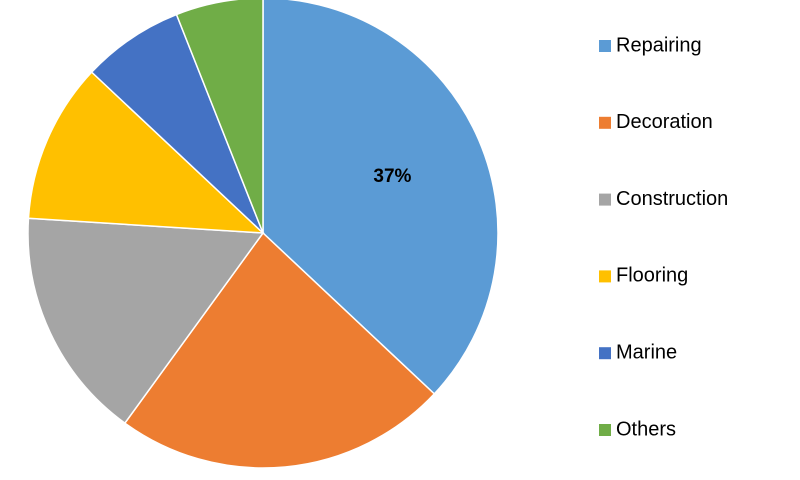 The height and width of the screenshot is (480, 800). I want to click on legend-text: Marine, so click(646, 352).